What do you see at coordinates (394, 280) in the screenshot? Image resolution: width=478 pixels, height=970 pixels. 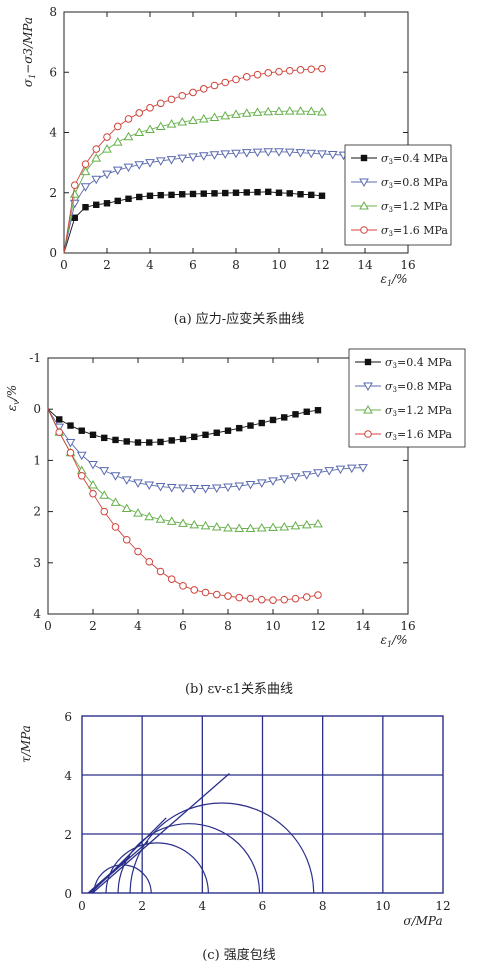 I see `x-axis-label: ε1/%` at bounding box center [394, 280].